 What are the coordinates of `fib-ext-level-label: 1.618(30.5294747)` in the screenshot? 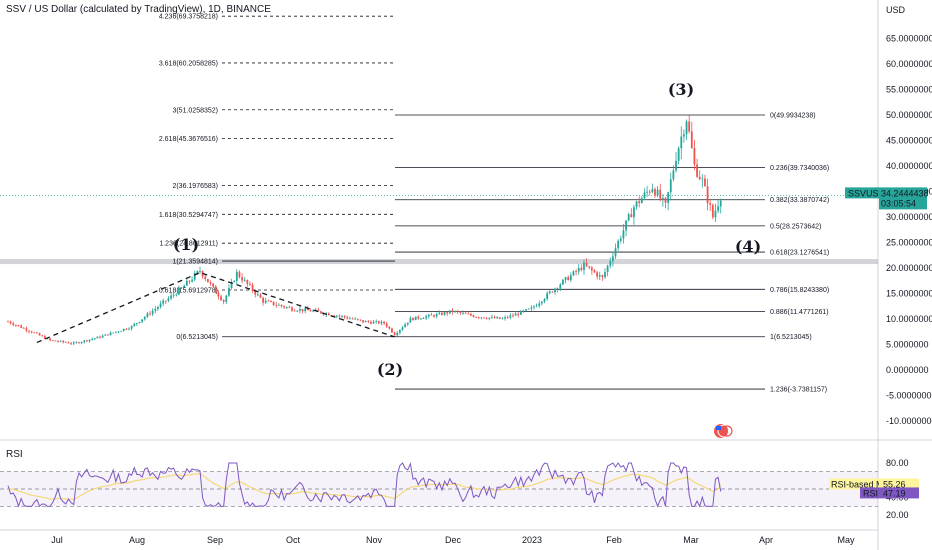 It's located at (188, 215).